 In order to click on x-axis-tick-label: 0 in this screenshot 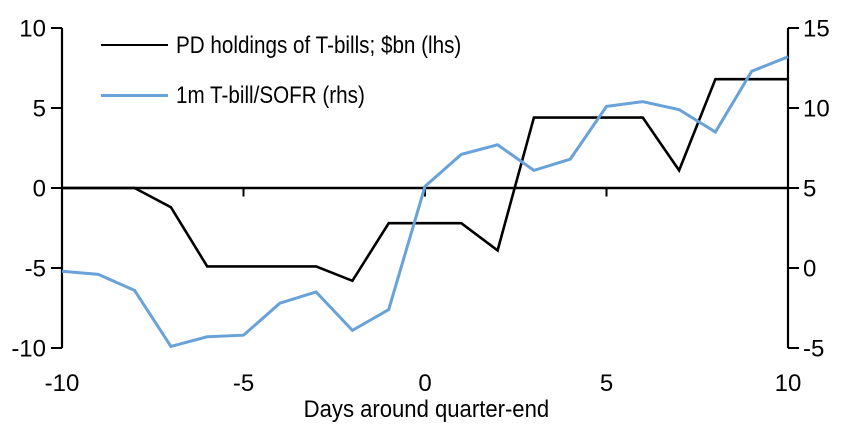, I will do `click(424, 383)`.